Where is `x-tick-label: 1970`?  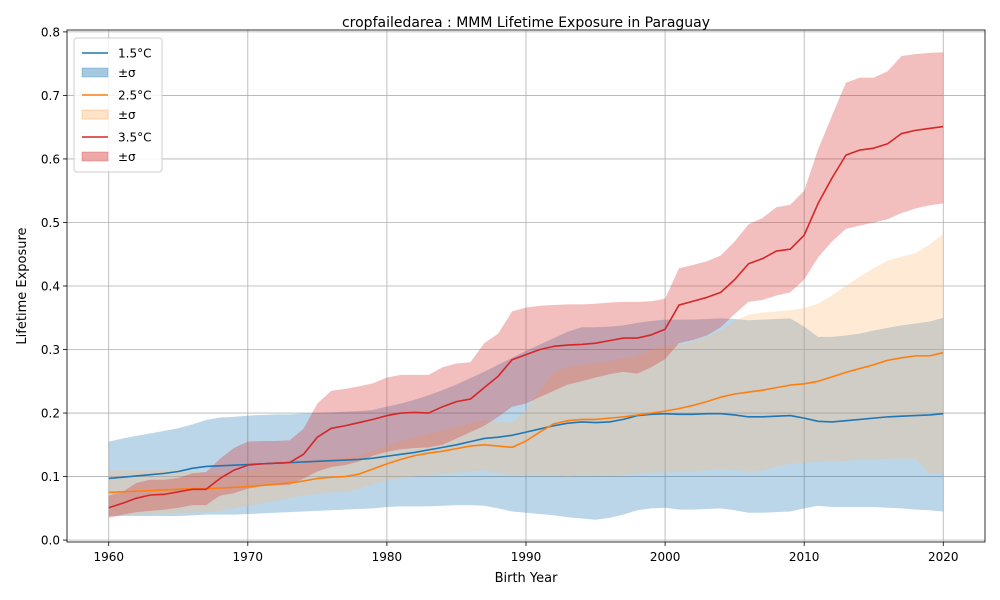
x-tick-label: 1970 is located at coordinates (248, 557).